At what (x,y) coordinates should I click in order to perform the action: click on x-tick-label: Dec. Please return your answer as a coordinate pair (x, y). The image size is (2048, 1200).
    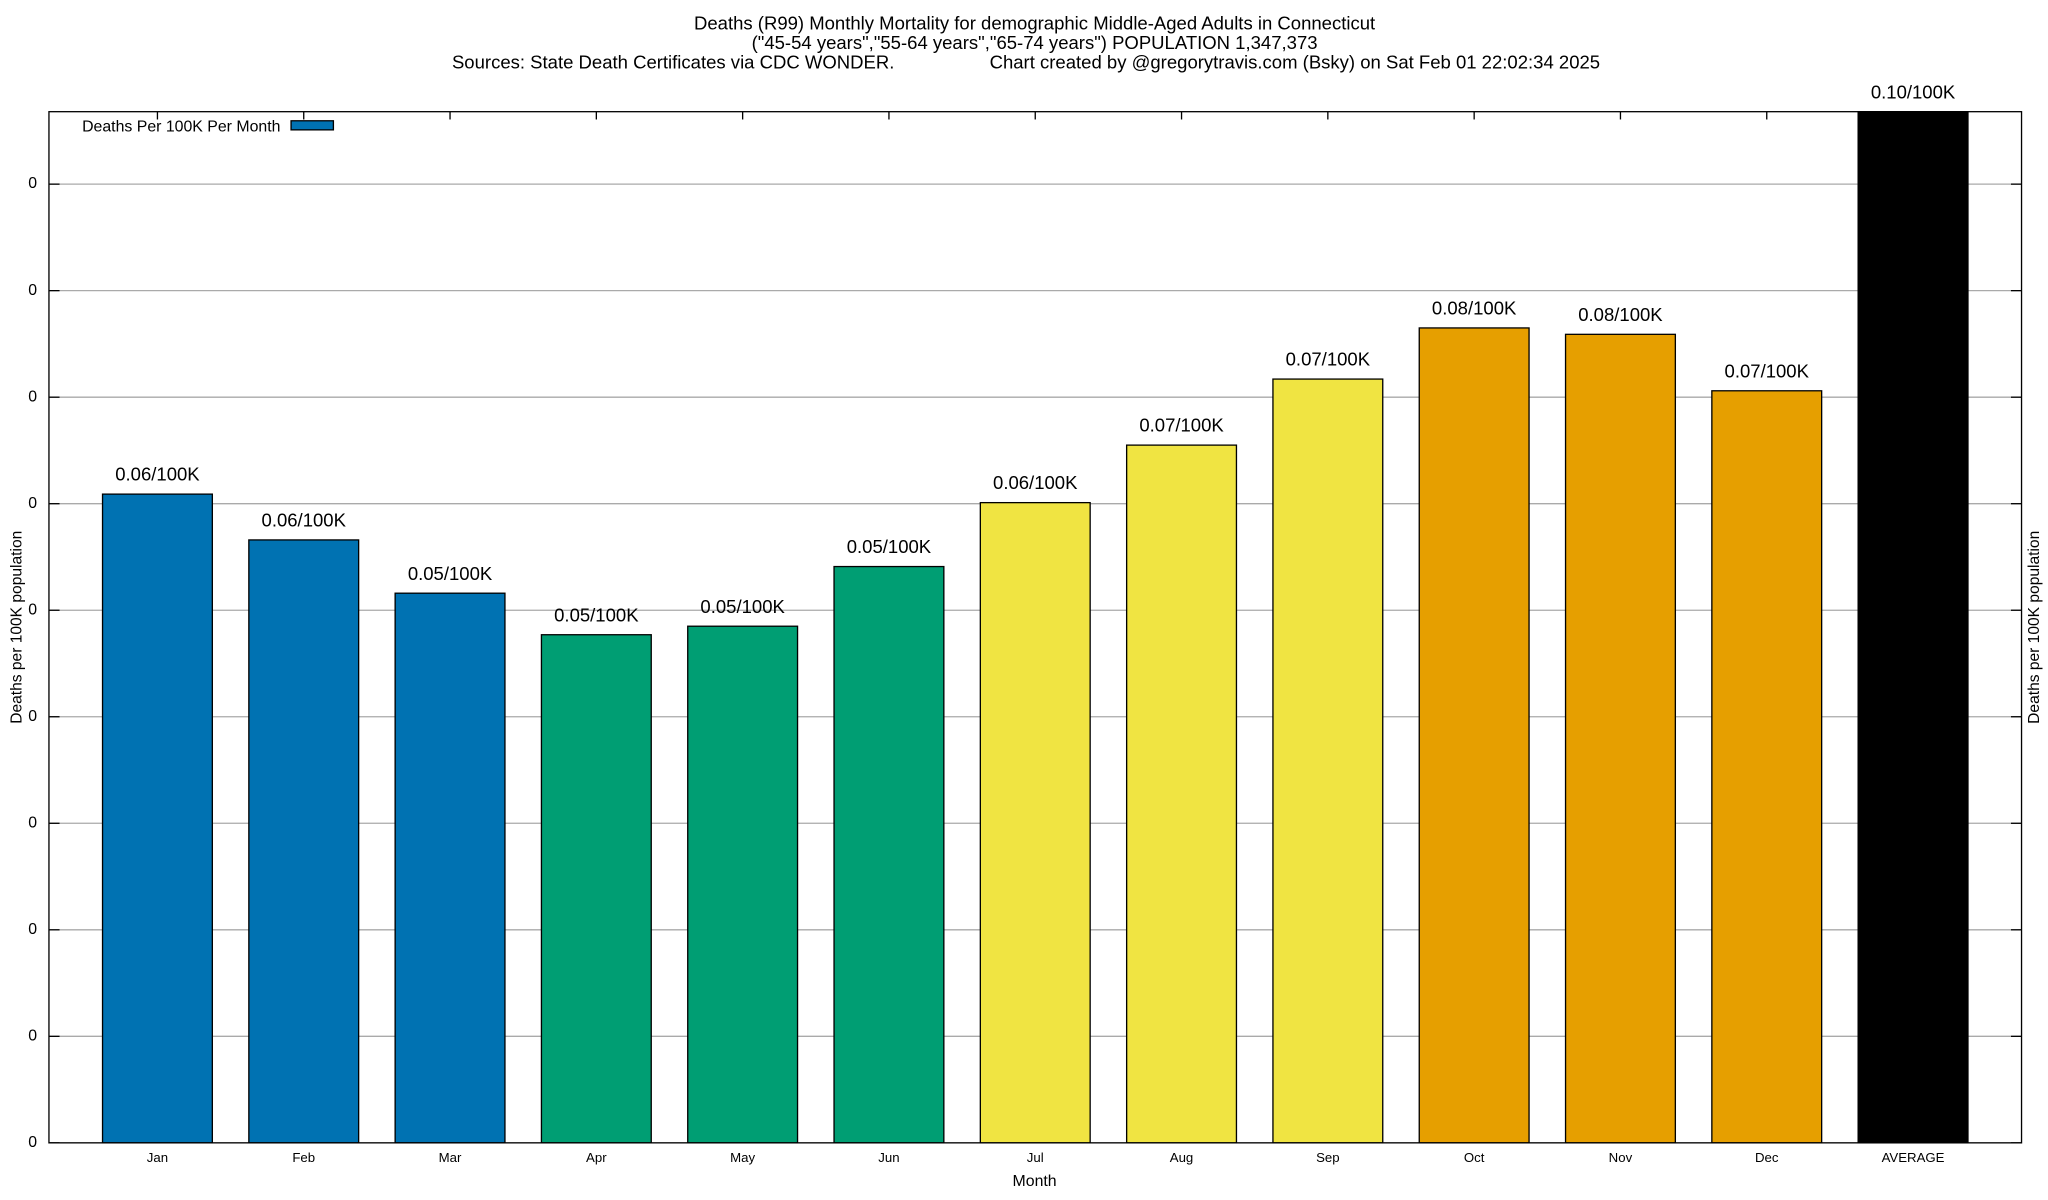
    Looking at the image, I should click on (1767, 1157).